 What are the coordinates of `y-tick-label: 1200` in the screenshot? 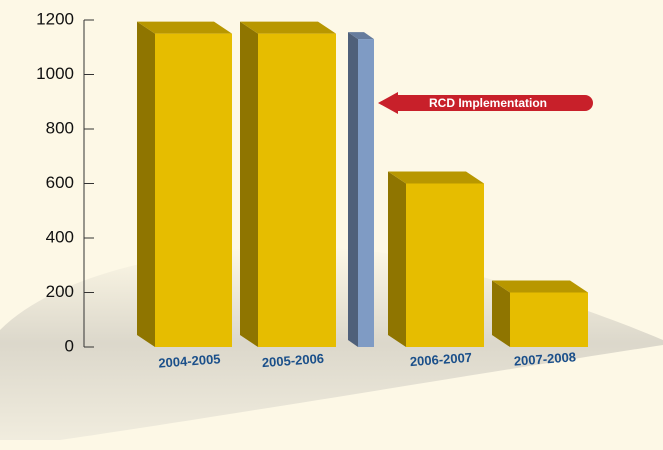 It's located at (55, 18).